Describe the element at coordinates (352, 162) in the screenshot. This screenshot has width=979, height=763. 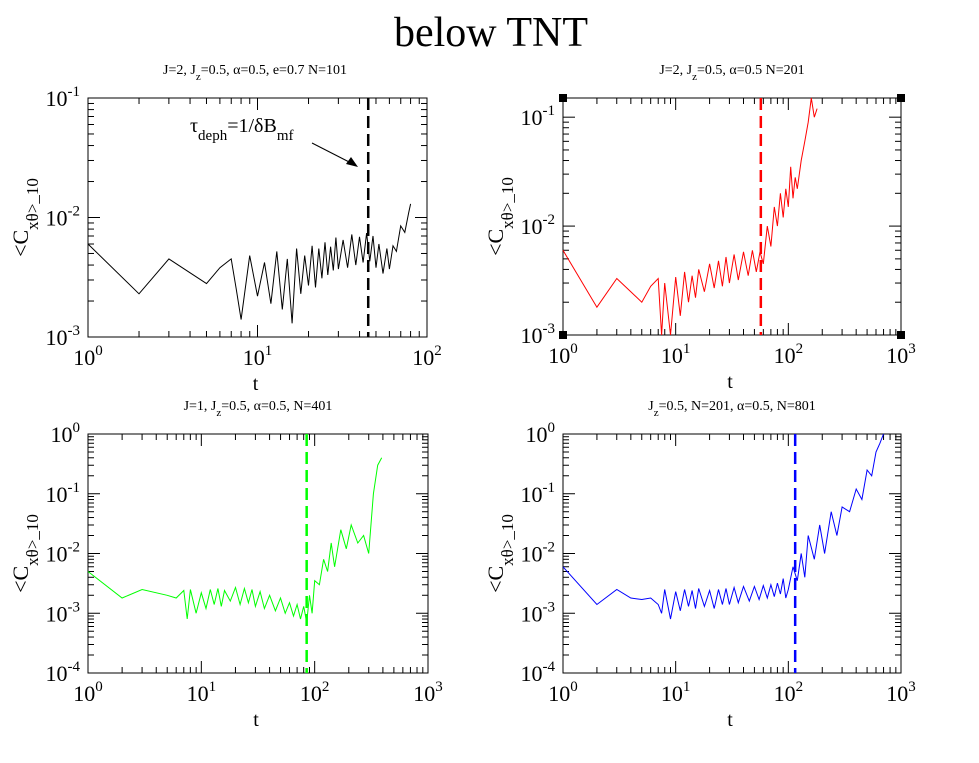
I see `annotation-arrowhead` at that location.